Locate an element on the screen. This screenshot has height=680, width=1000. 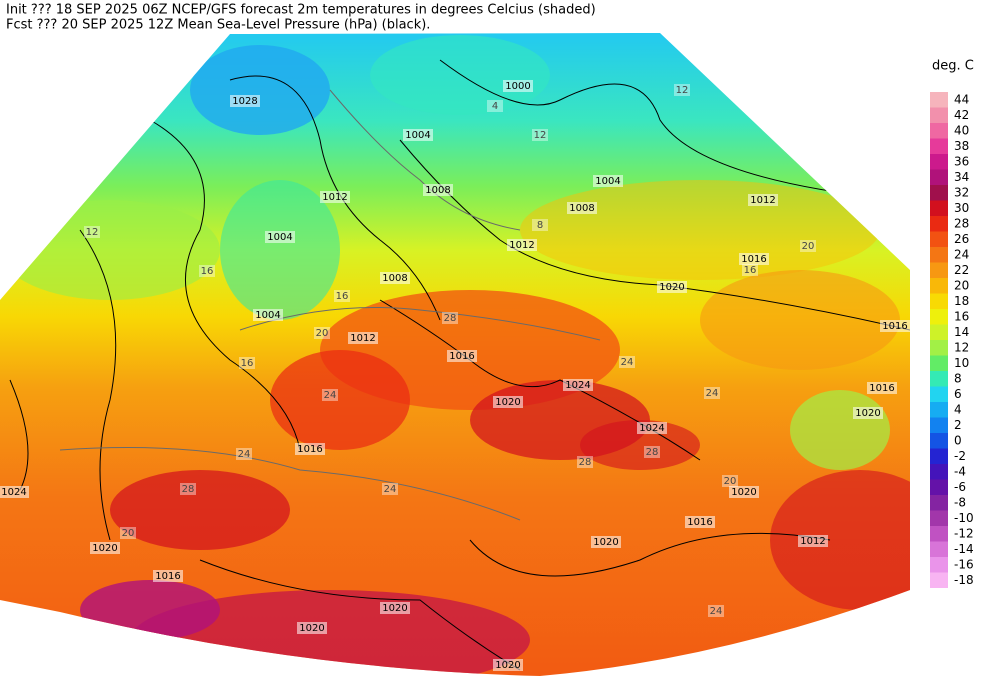
colorbar-label: 18 is located at coordinates (961, 301).